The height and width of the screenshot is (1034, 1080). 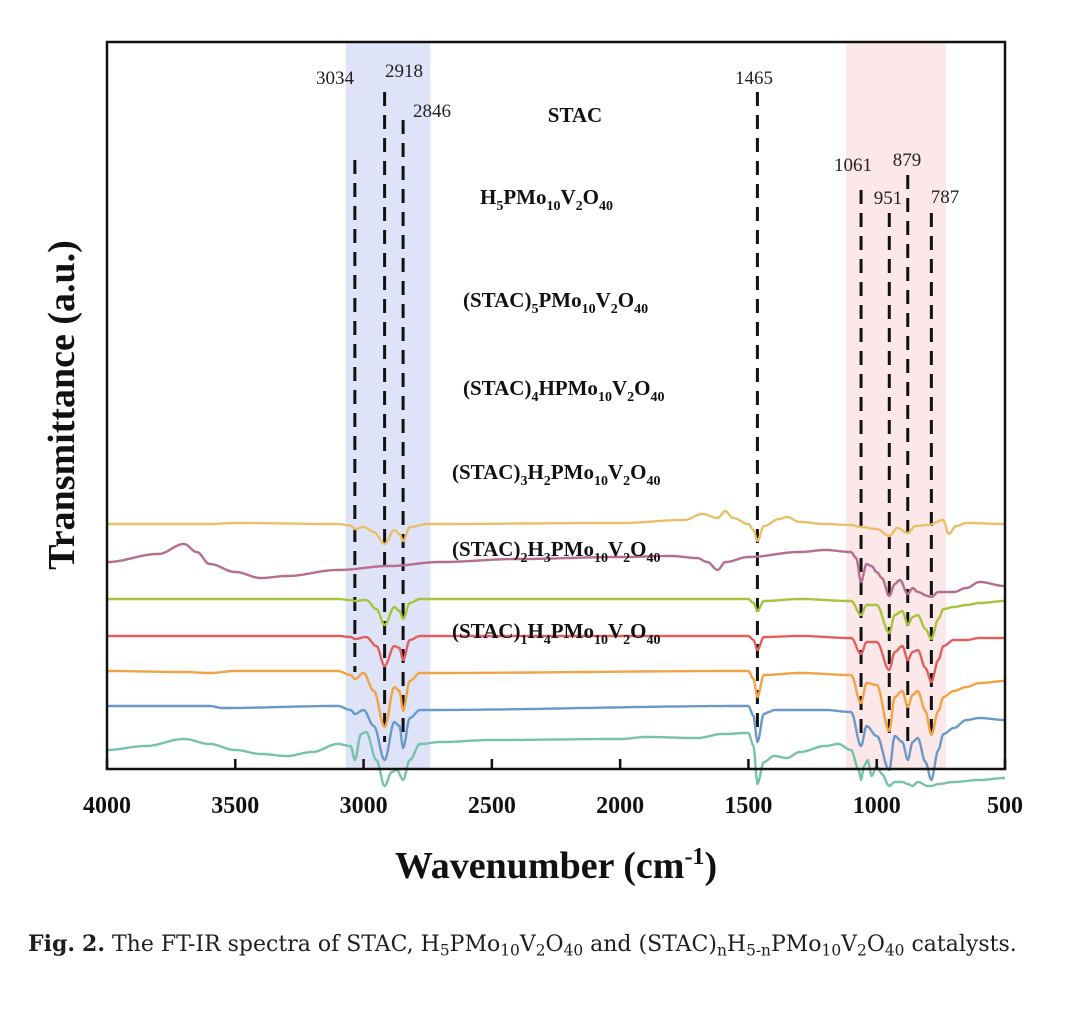 I want to click on x-tick-label-3500: 3500, so click(x=235, y=806).